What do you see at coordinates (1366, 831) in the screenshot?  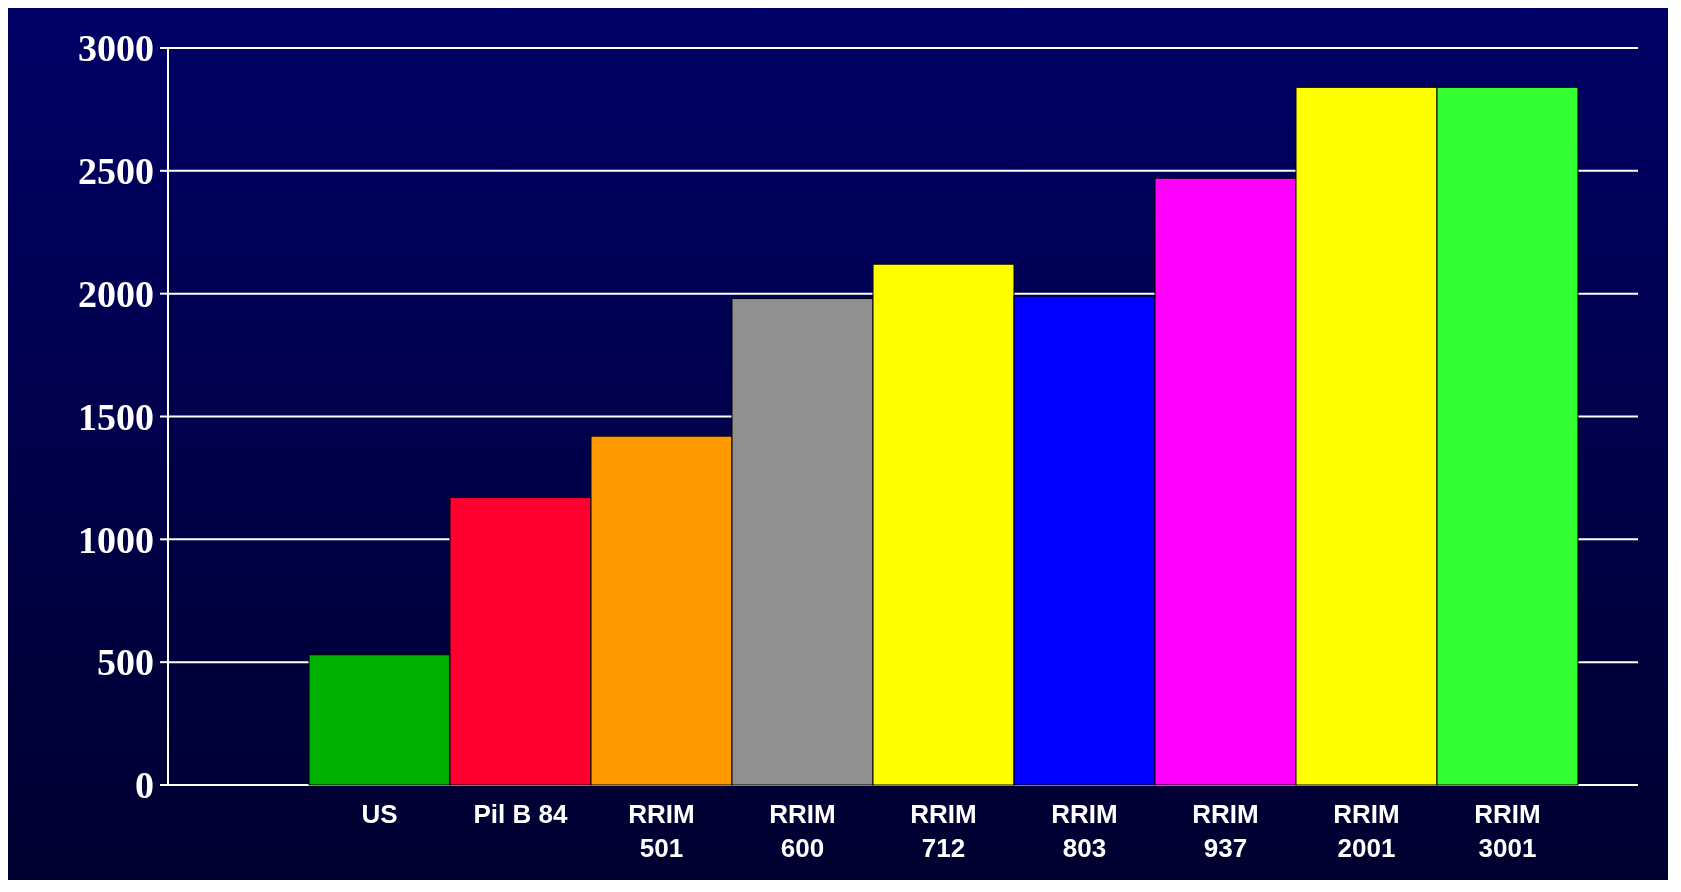 I see `x-tick-label: RRIM 2001` at bounding box center [1366, 831].